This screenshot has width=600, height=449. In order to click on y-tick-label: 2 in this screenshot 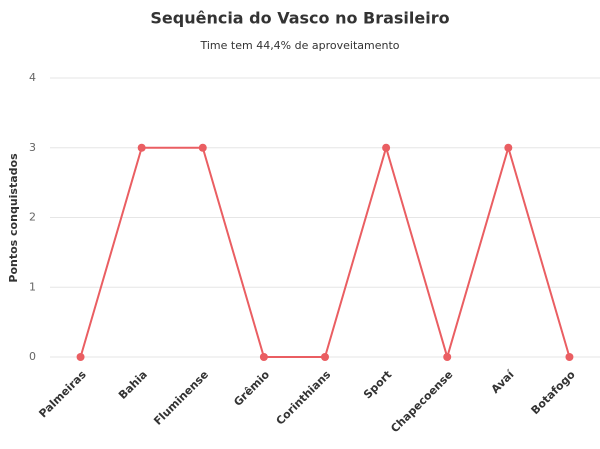, I will do `click(32, 217)`.